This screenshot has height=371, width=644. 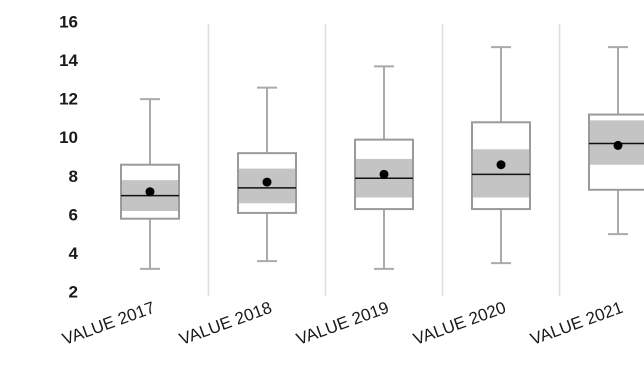 I want to click on inner-band, so click(x=501, y=173).